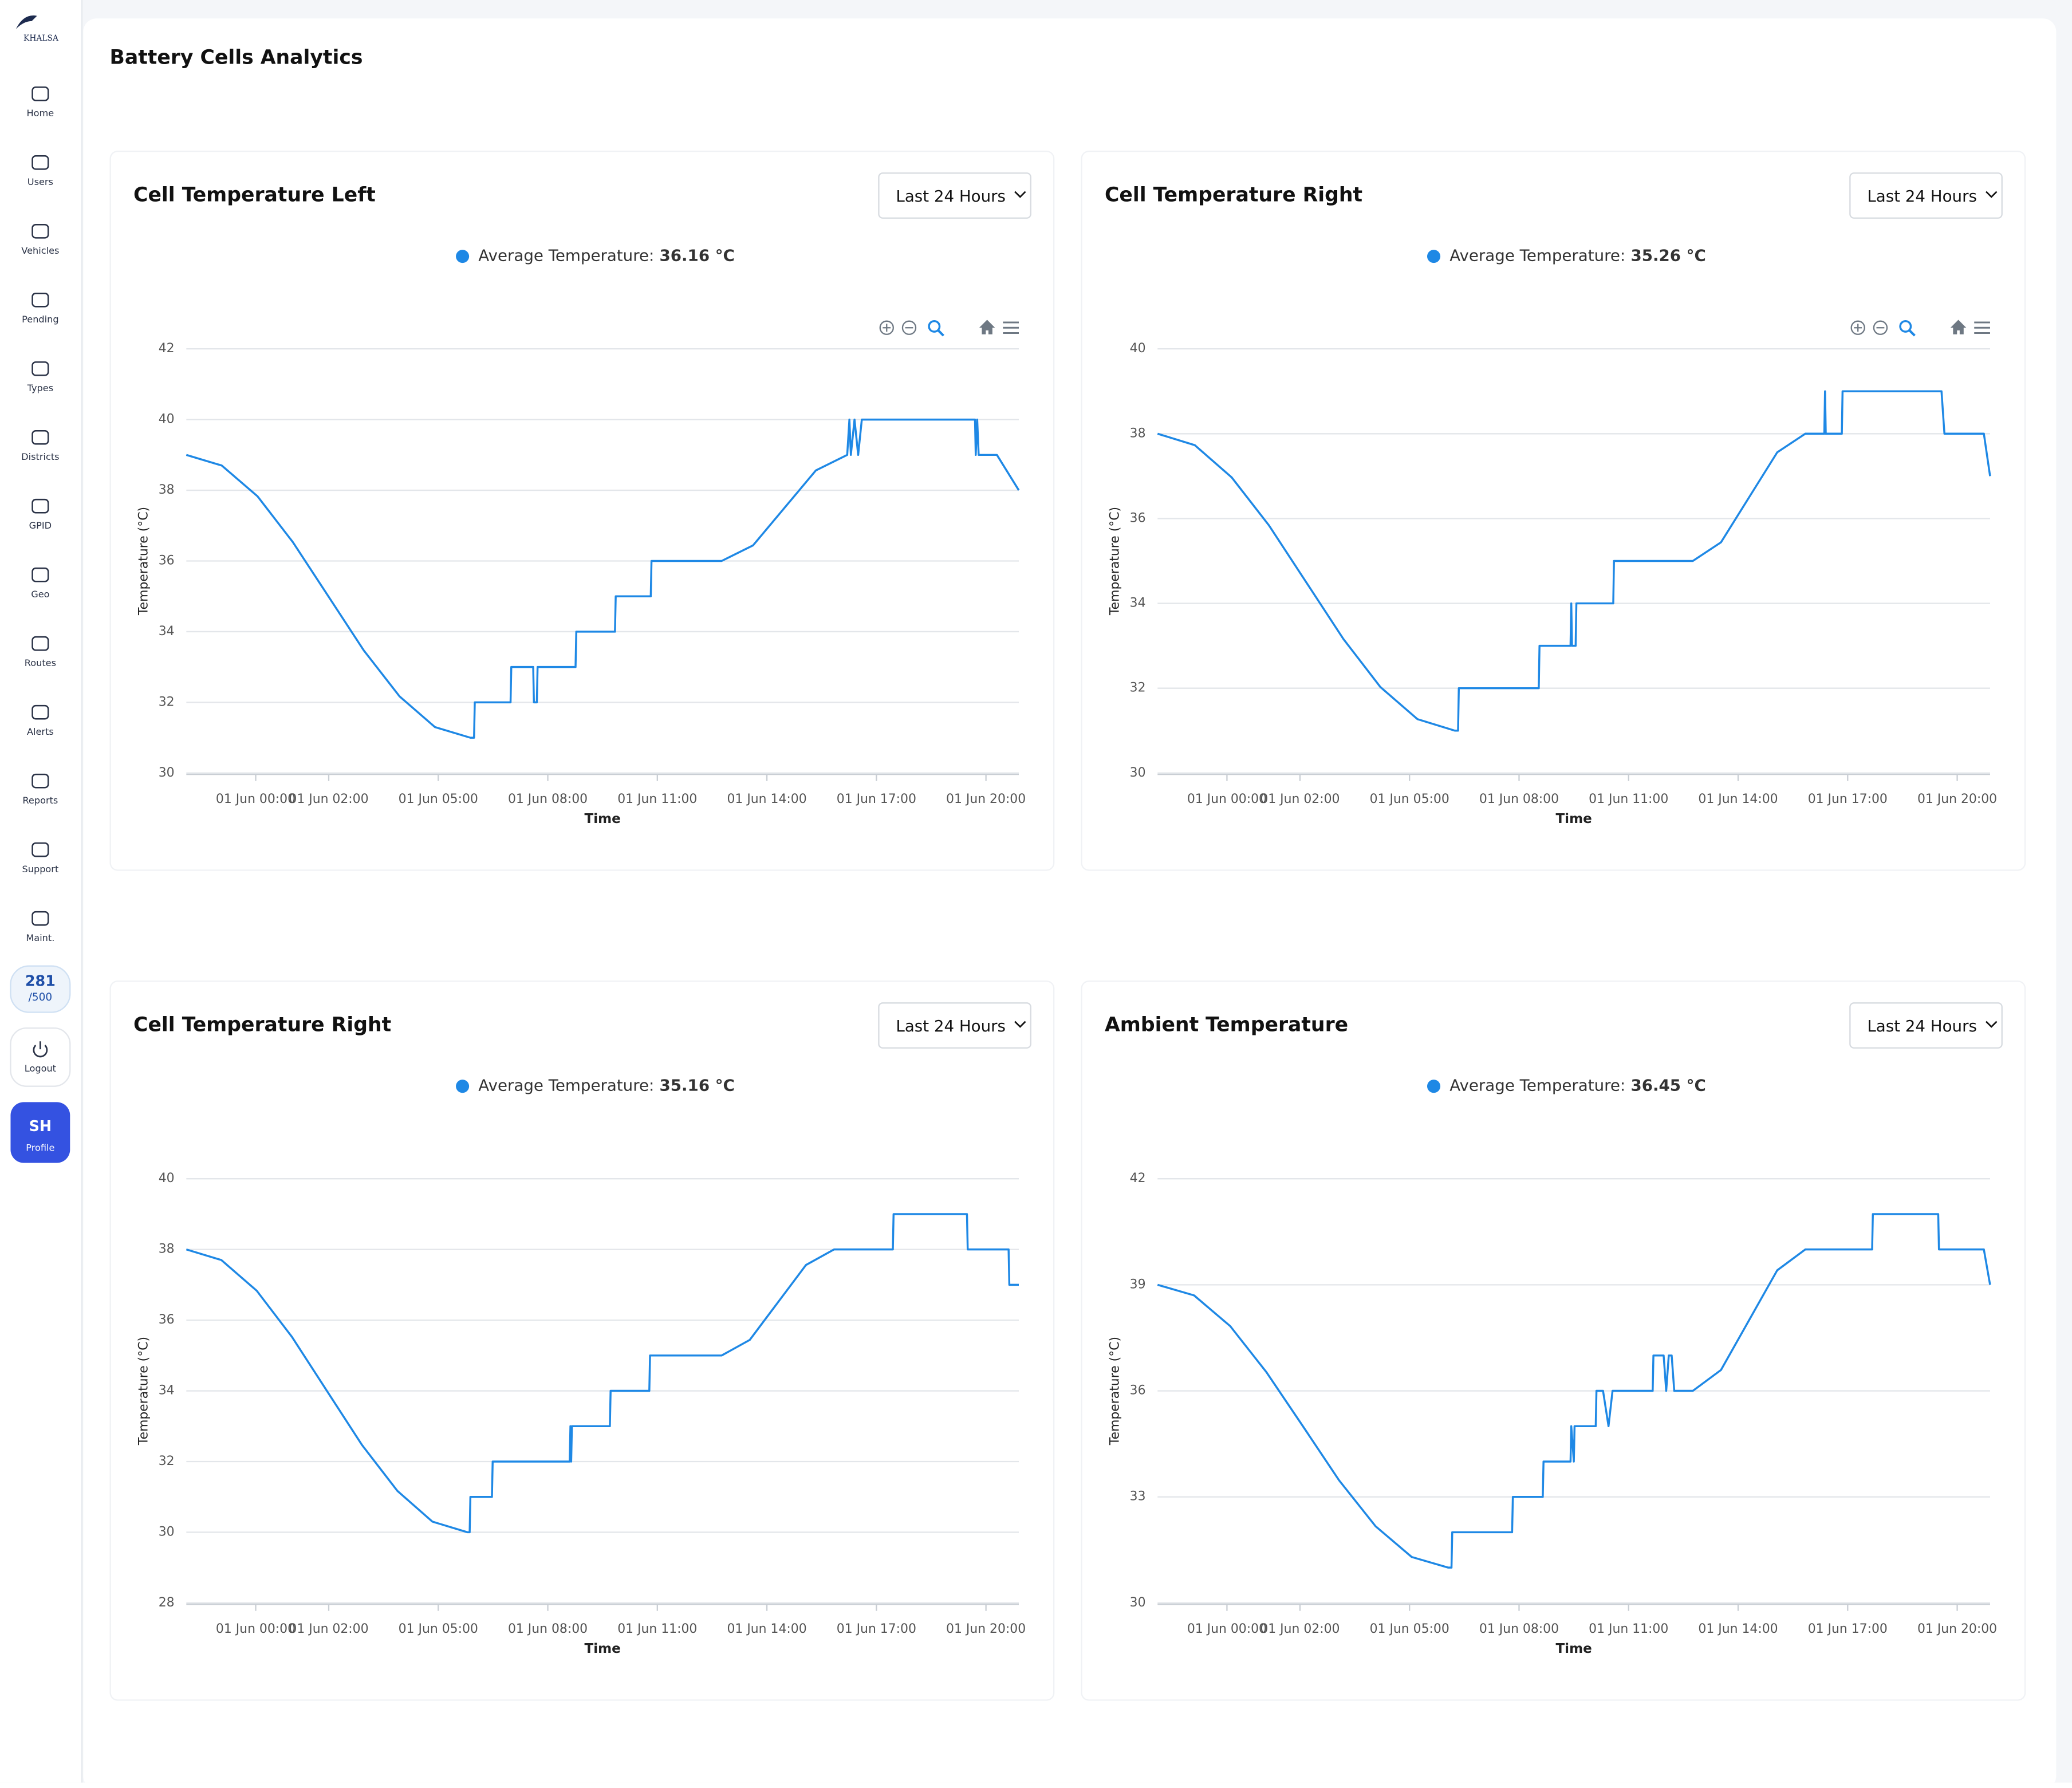 Image resolution: width=2072 pixels, height=1788 pixels. What do you see at coordinates (40, 789) in the screenshot?
I see `nav-item: Reports` at bounding box center [40, 789].